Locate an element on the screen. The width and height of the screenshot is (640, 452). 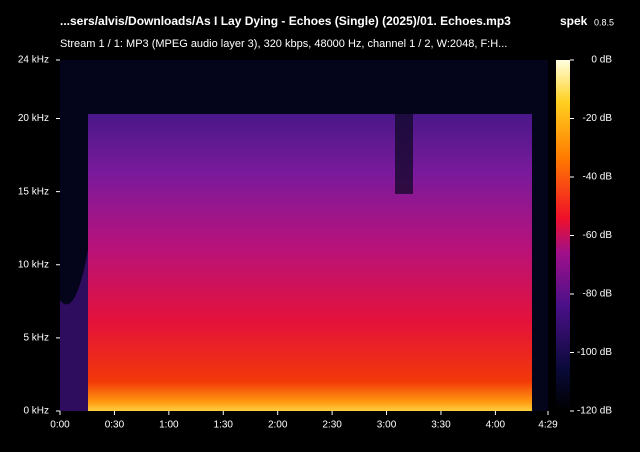
x-tick-label: 2:00 is located at coordinates (278, 425).